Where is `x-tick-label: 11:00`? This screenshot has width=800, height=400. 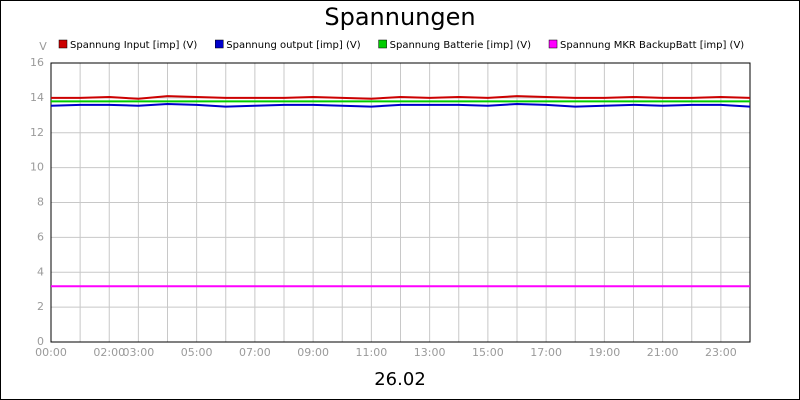 x-tick-label: 11:00 is located at coordinates (372, 352).